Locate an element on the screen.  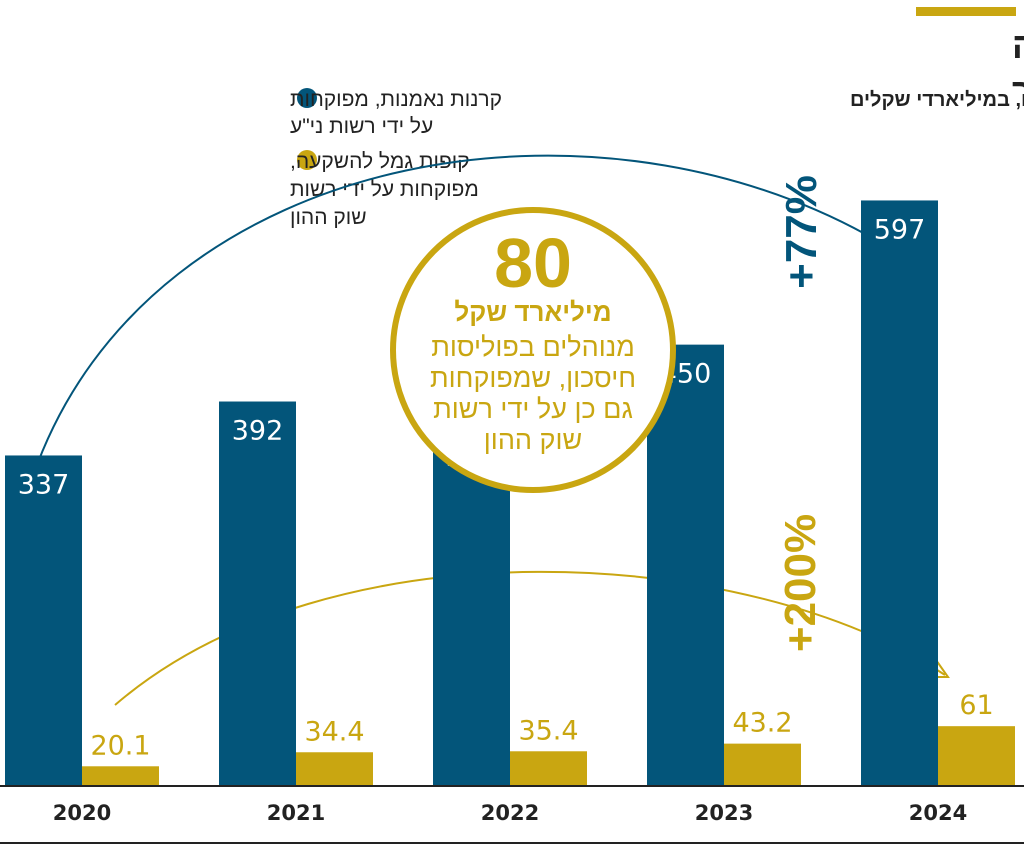
x-tick-2020: 2020 is located at coordinates (82, 813).